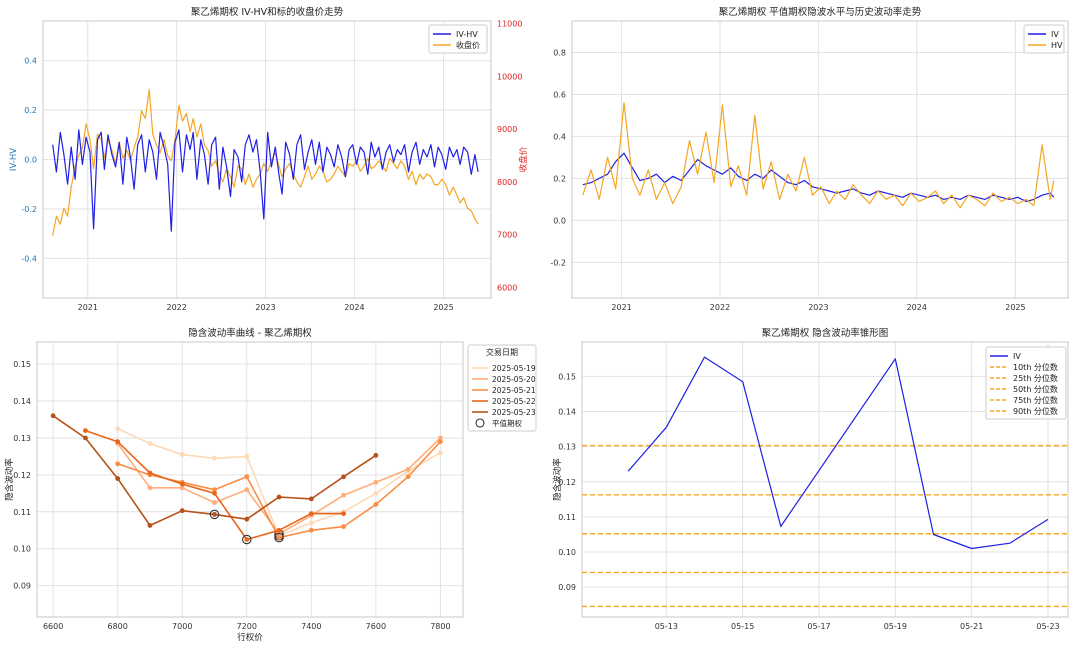 Image resolution: width=1080 pixels, height=646 pixels. I want to click on x-tick-label: 05-17, so click(818, 626).